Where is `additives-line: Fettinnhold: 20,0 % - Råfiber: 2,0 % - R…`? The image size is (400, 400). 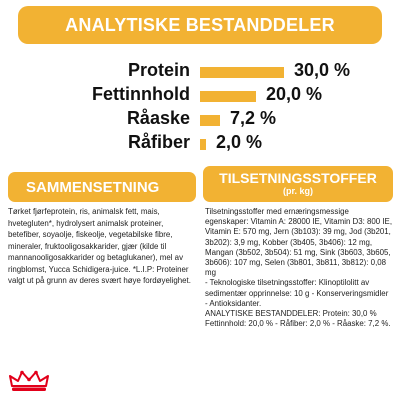 additives-line: Fettinnhold: 20,0 % - Råfiber: 2,0 % - R… is located at coordinates (298, 324).